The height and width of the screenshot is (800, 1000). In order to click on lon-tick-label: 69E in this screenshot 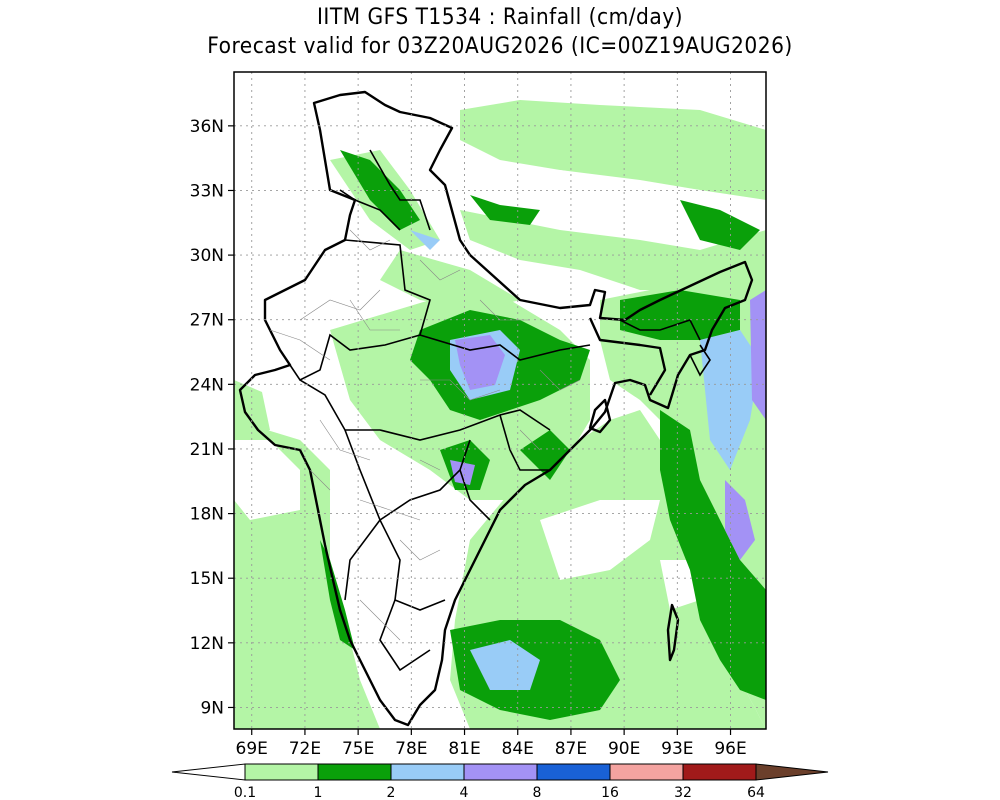, I will do `click(252, 749)`.